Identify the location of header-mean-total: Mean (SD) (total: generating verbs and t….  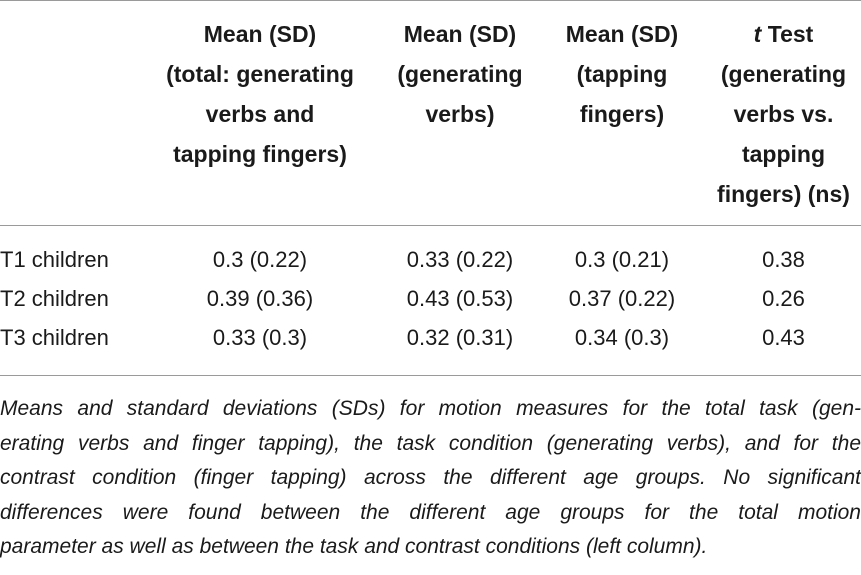
(260, 94).